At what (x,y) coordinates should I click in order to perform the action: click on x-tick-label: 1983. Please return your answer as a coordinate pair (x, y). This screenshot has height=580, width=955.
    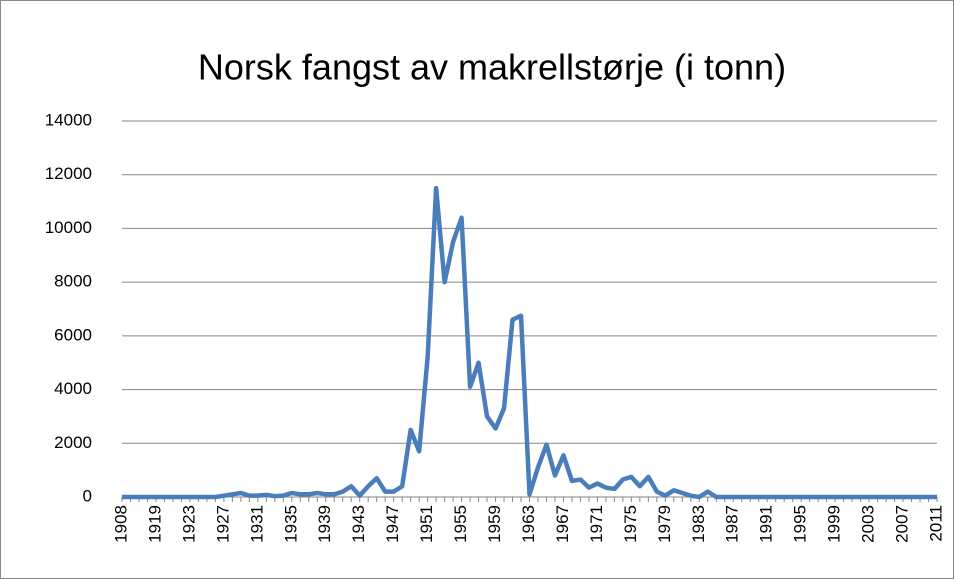
    Looking at the image, I should click on (698, 524).